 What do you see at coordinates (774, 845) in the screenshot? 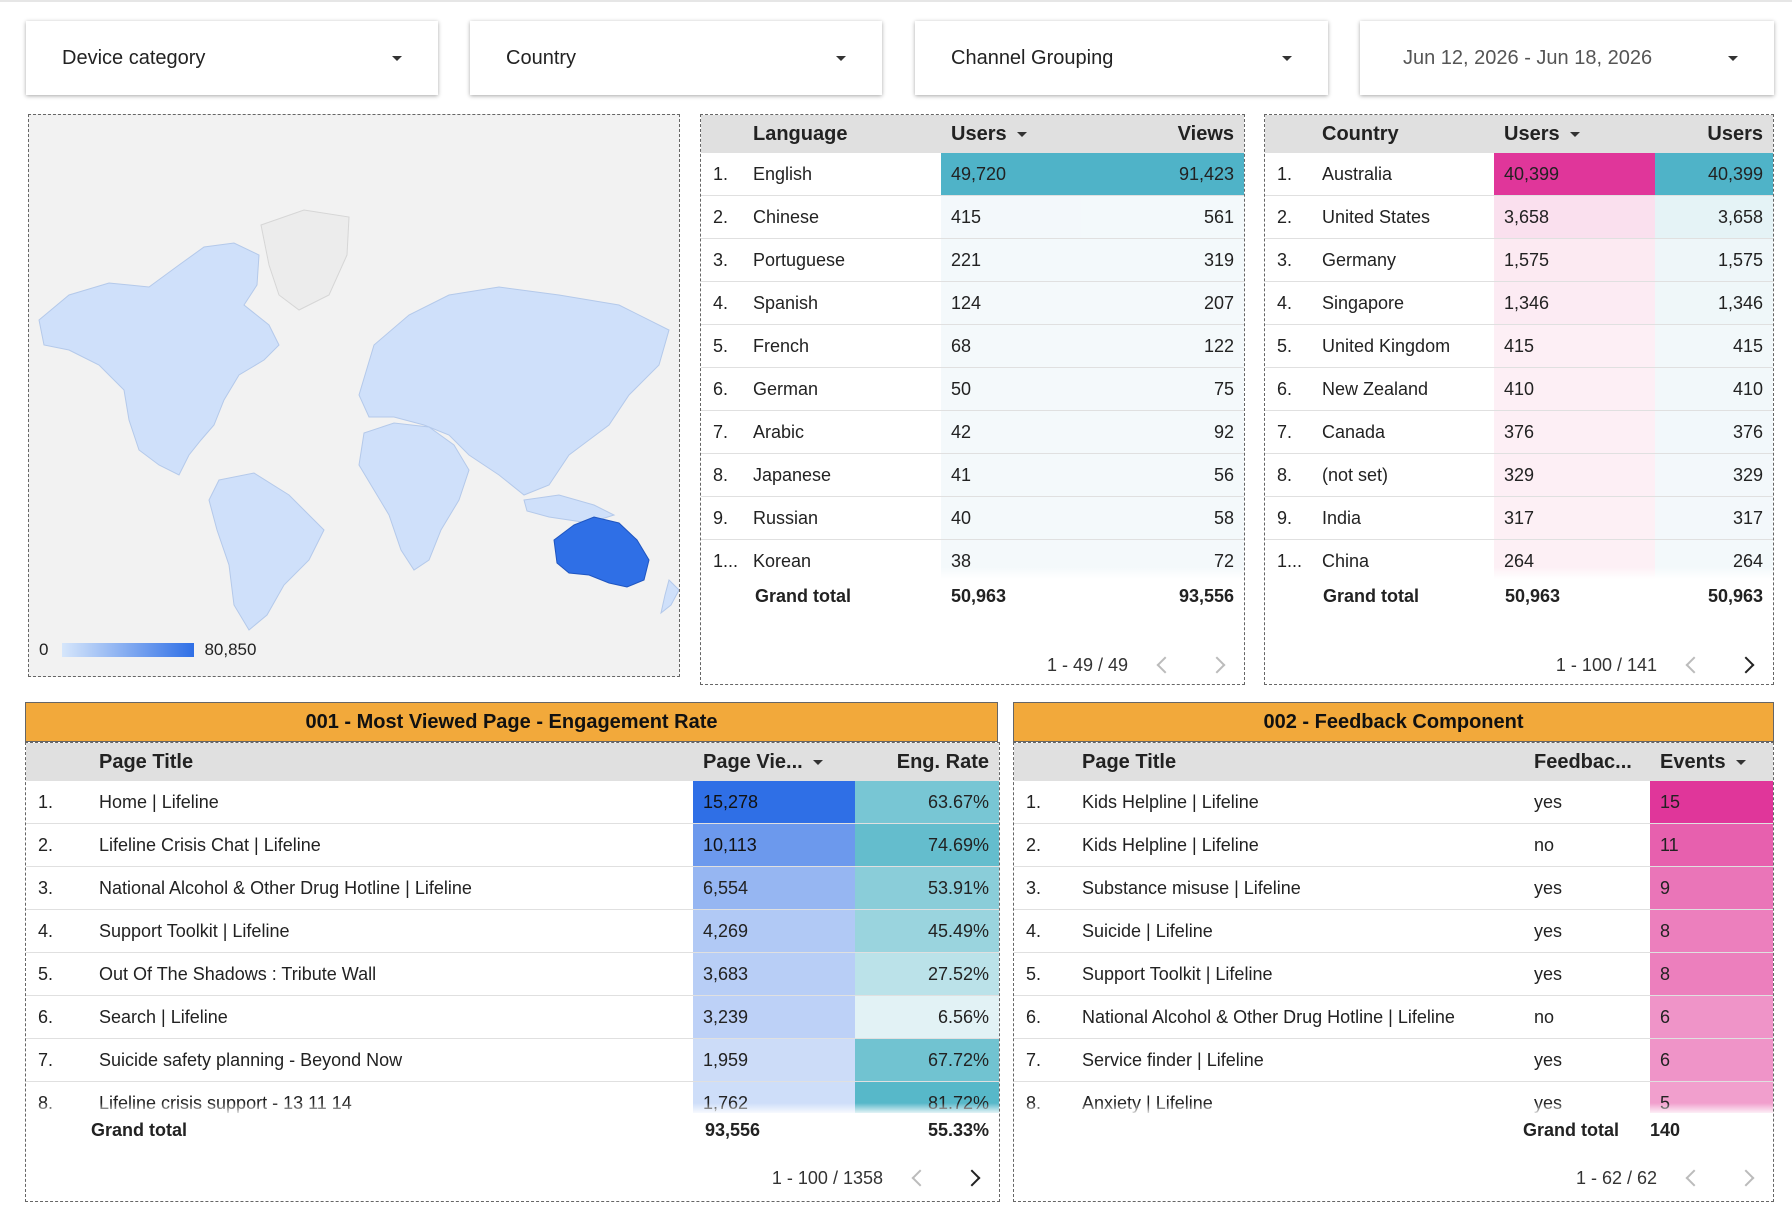
I see `page-views-cell: 10,113` at bounding box center [774, 845].